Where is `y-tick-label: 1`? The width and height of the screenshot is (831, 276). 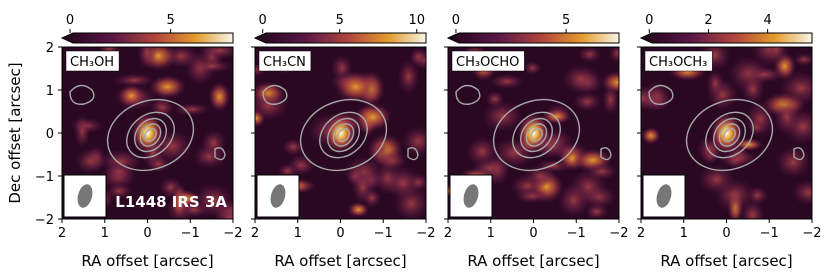 y-tick-label: 1 is located at coordinates (50, 91).